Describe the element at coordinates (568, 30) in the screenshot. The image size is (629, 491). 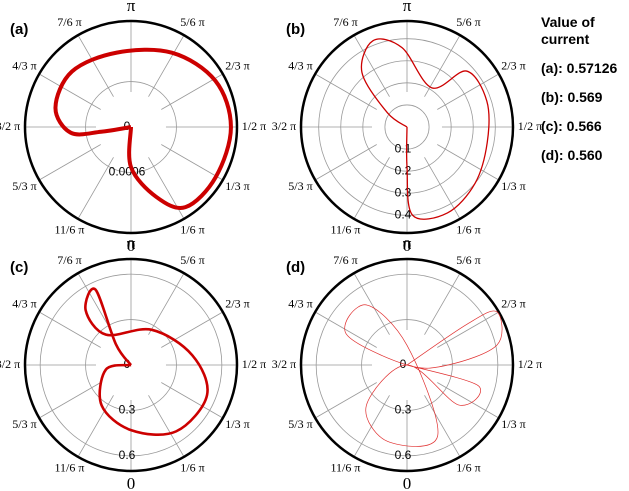
I see `side-title: Value of current` at that location.